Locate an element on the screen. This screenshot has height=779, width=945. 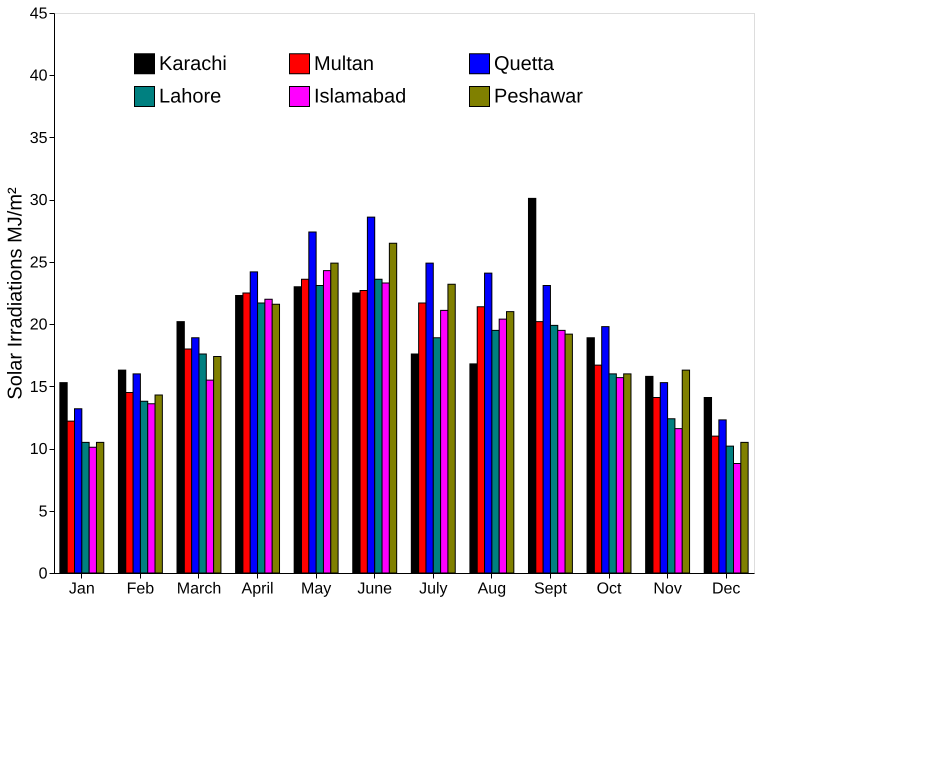
legend-label: Peshawar is located at coordinates (539, 97).